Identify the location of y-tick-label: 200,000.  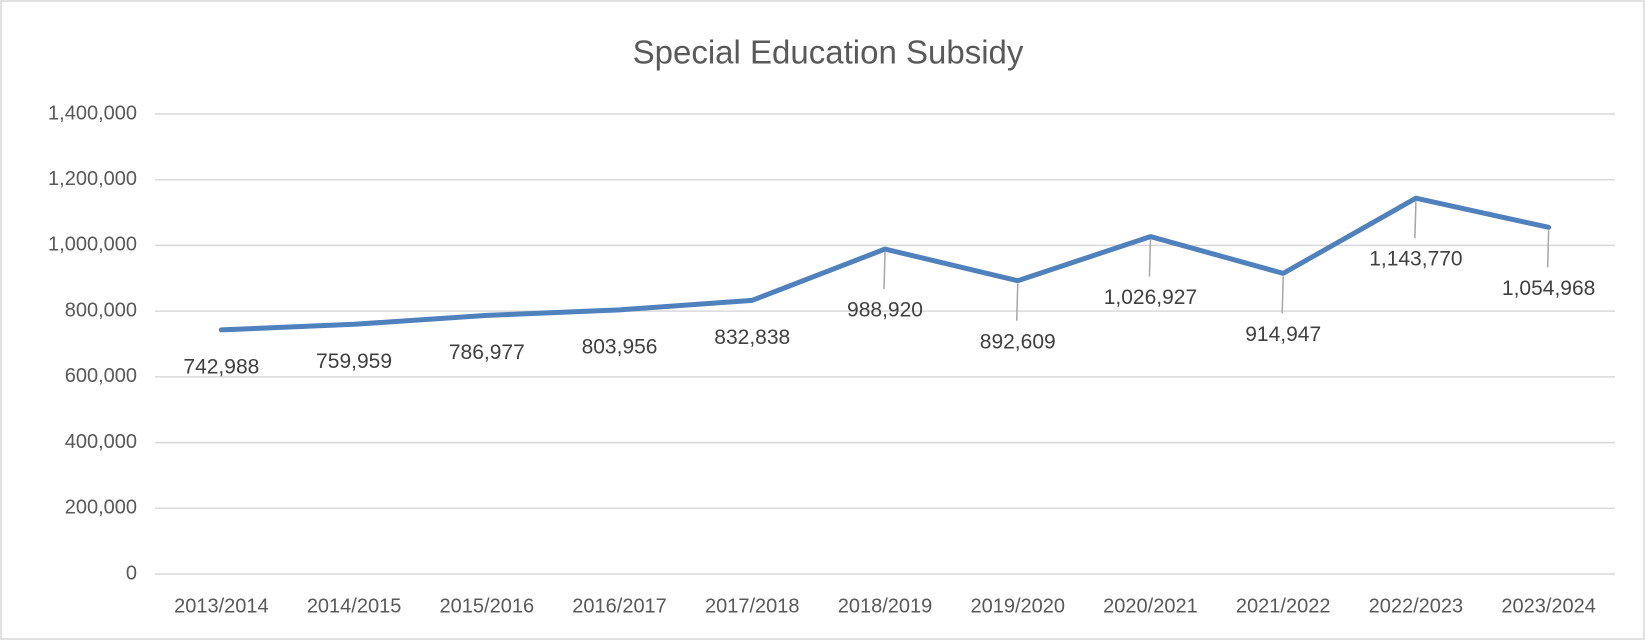
(101, 508).